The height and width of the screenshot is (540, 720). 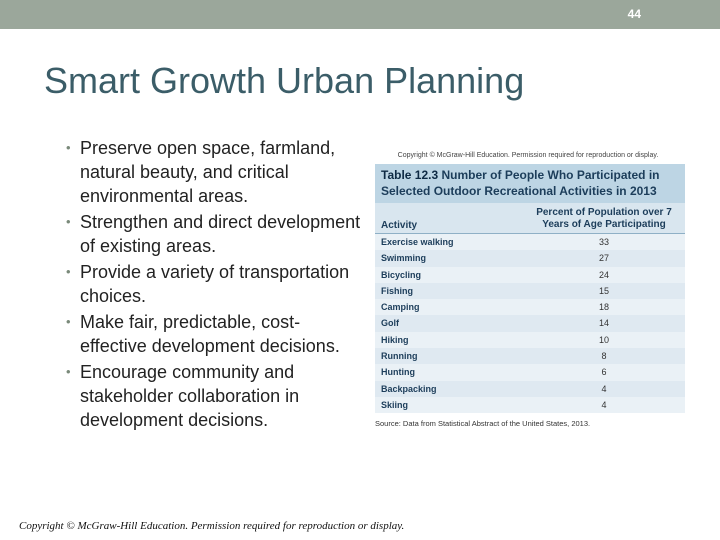 What do you see at coordinates (603, 307) in the screenshot?
I see `percent-cell: 18` at bounding box center [603, 307].